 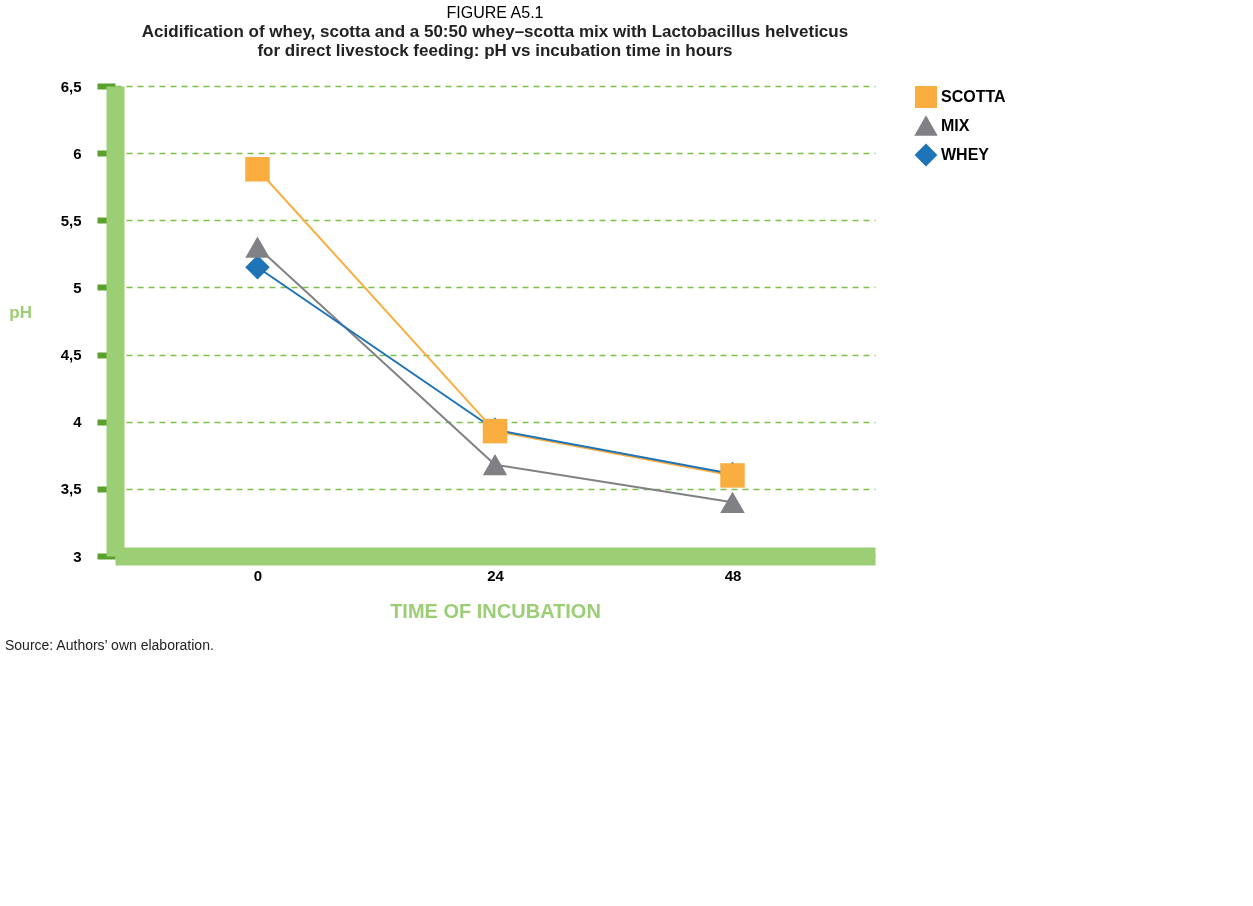 What do you see at coordinates (71, 86) in the screenshot?
I see `y-tick-label: 6,5` at bounding box center [71, 86].